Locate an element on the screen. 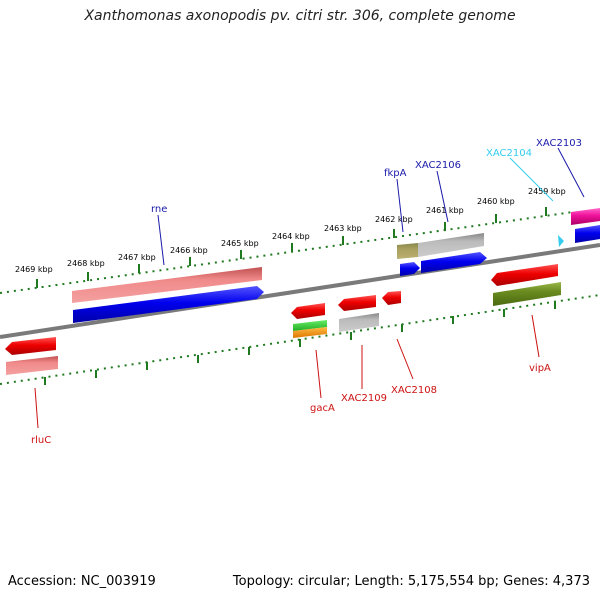 This screenshot has width=600, height=600. gacA-leader is located at coordinates (318, 374).